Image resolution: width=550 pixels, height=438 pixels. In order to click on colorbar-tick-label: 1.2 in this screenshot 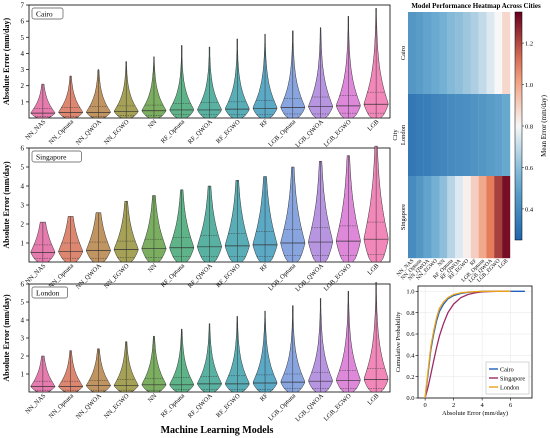, I will do `click(529, 44)`.